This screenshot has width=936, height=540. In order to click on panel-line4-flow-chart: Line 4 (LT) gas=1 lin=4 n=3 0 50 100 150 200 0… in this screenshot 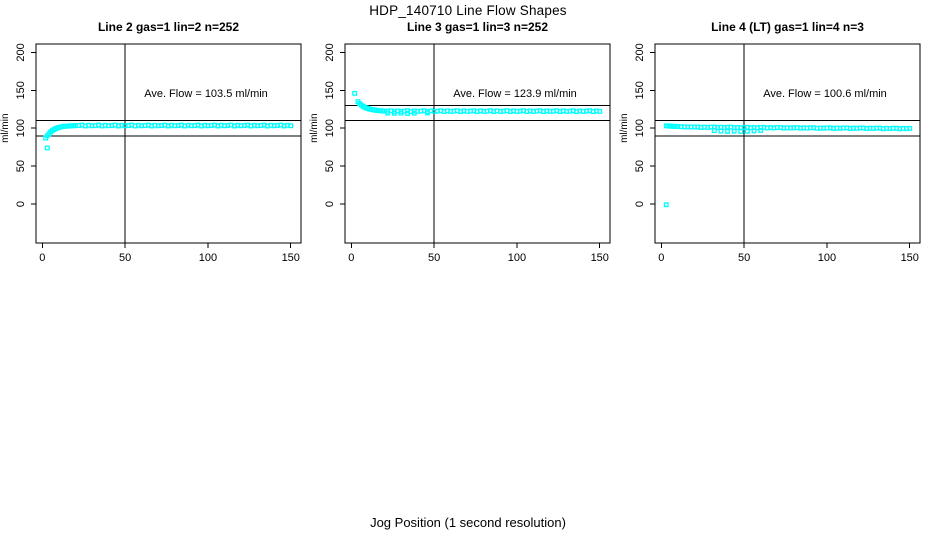, I will do `click(770, 142)`.